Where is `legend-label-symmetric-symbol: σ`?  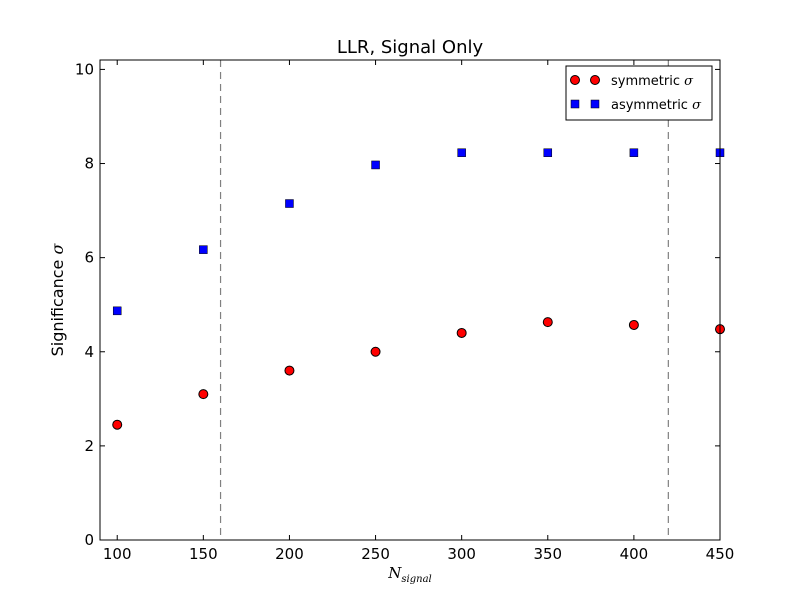 legend-label-symmetric-symbol: σ is located at coordinates (689, 81).